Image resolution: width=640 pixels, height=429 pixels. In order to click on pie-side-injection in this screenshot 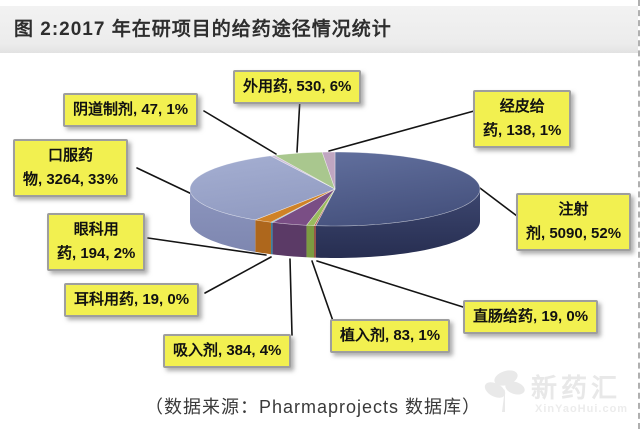, I will do `click(397, 223)`.